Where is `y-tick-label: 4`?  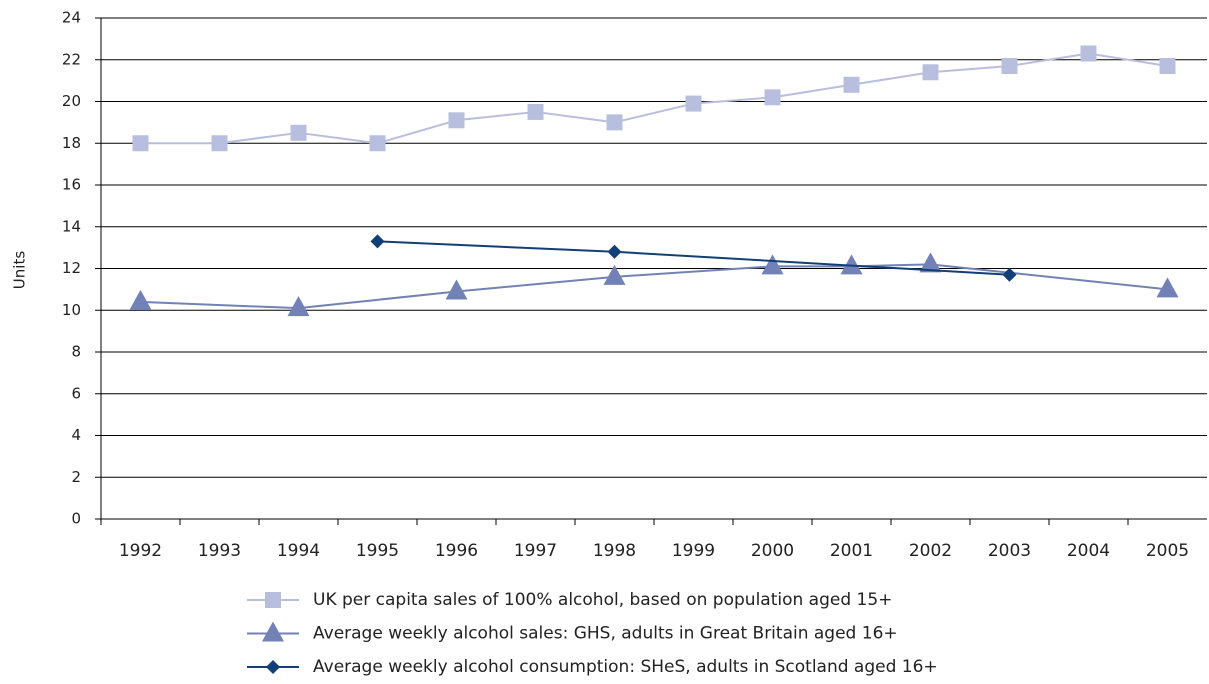 y-tick-label: 4 is located at coordinates (76, 435).